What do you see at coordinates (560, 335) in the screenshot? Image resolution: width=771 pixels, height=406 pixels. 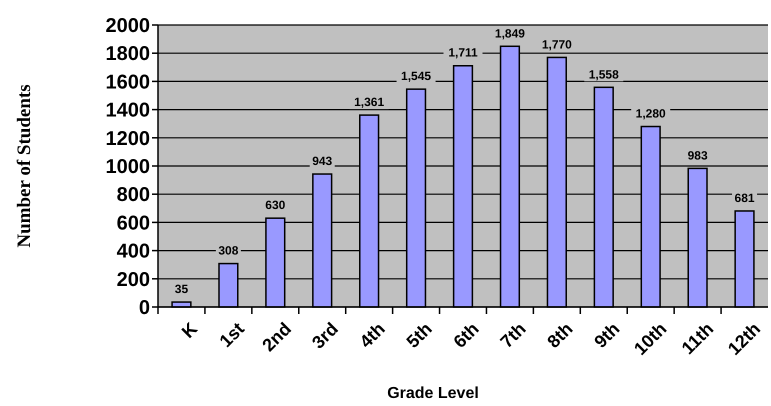 I see `x-tick-label: 8th` at bounding box center [560, 335].